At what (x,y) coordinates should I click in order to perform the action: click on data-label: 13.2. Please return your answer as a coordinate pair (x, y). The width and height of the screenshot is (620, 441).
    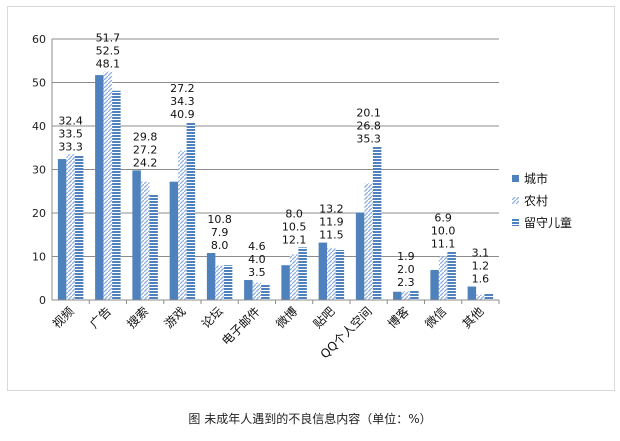
    Looking at the image, I should click on (331, 209).